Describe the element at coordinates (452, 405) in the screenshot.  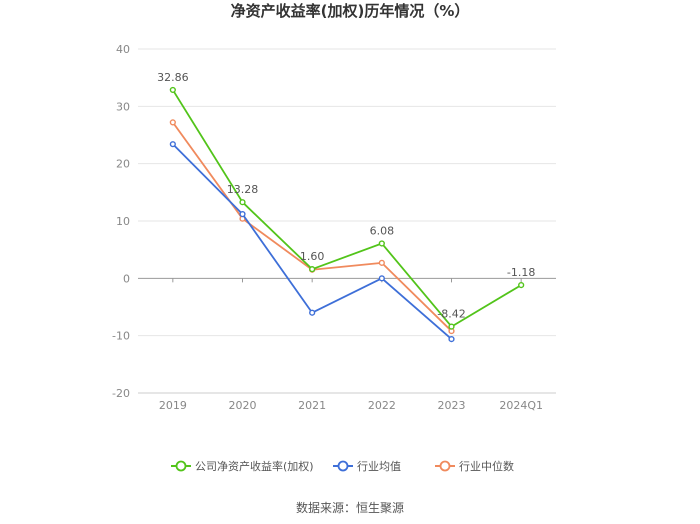
I see `x-tick-label: 2023` at that location.